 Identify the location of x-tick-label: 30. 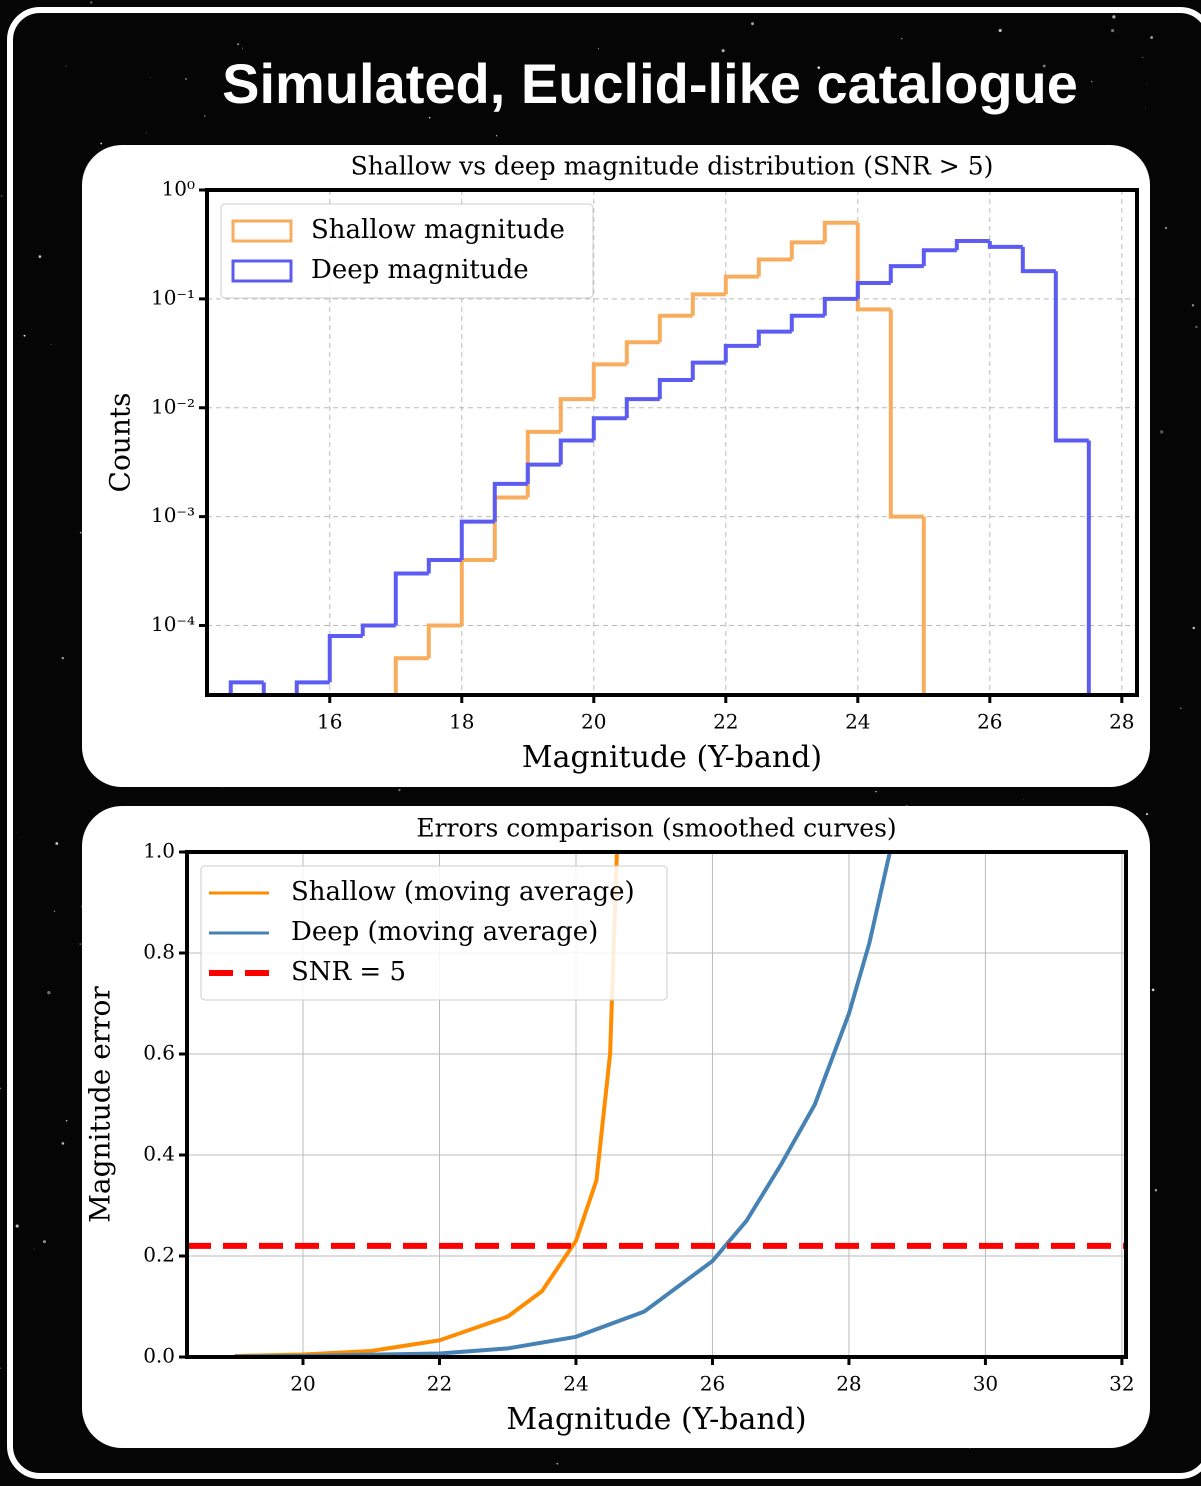
(985, 1384).